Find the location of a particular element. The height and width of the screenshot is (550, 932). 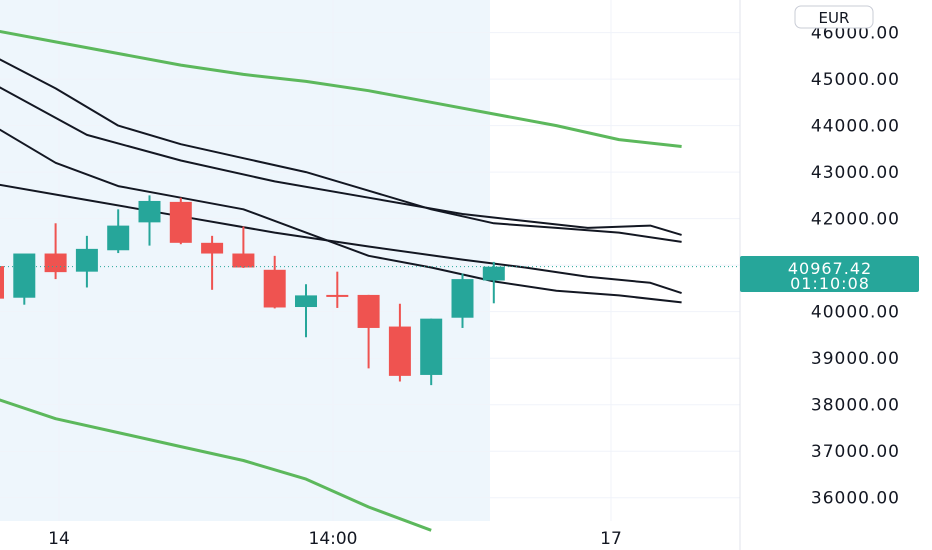

x-tick-label: 14 is located at coordinates (59, 539).